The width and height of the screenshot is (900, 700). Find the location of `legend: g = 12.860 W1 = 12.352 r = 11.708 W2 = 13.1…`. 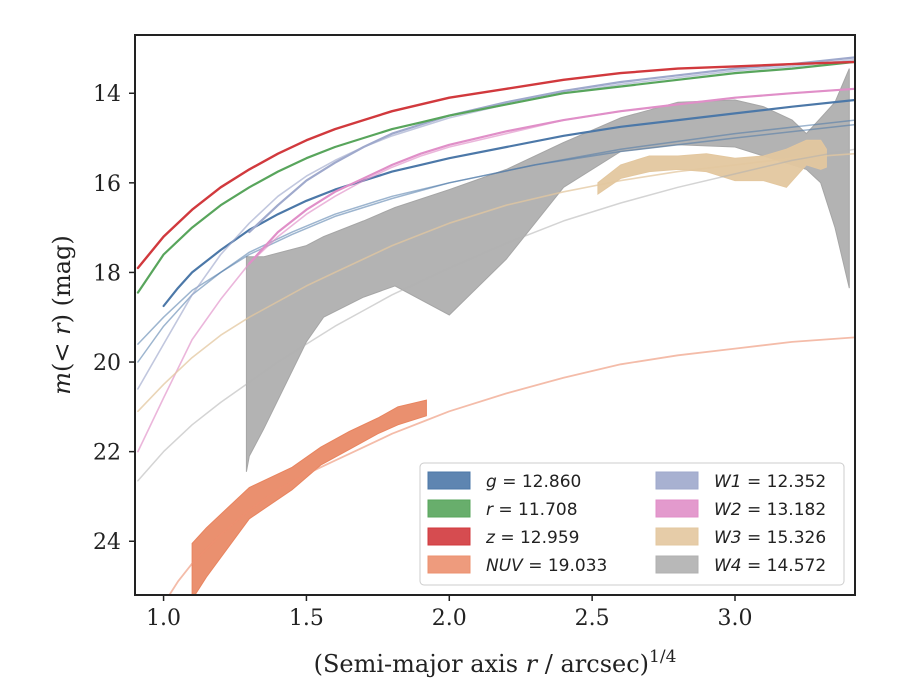

legend: g = 12.860 W1 = 12.352 r = 11.708 W2 = 13.1… is located at coordinates (632, 524).